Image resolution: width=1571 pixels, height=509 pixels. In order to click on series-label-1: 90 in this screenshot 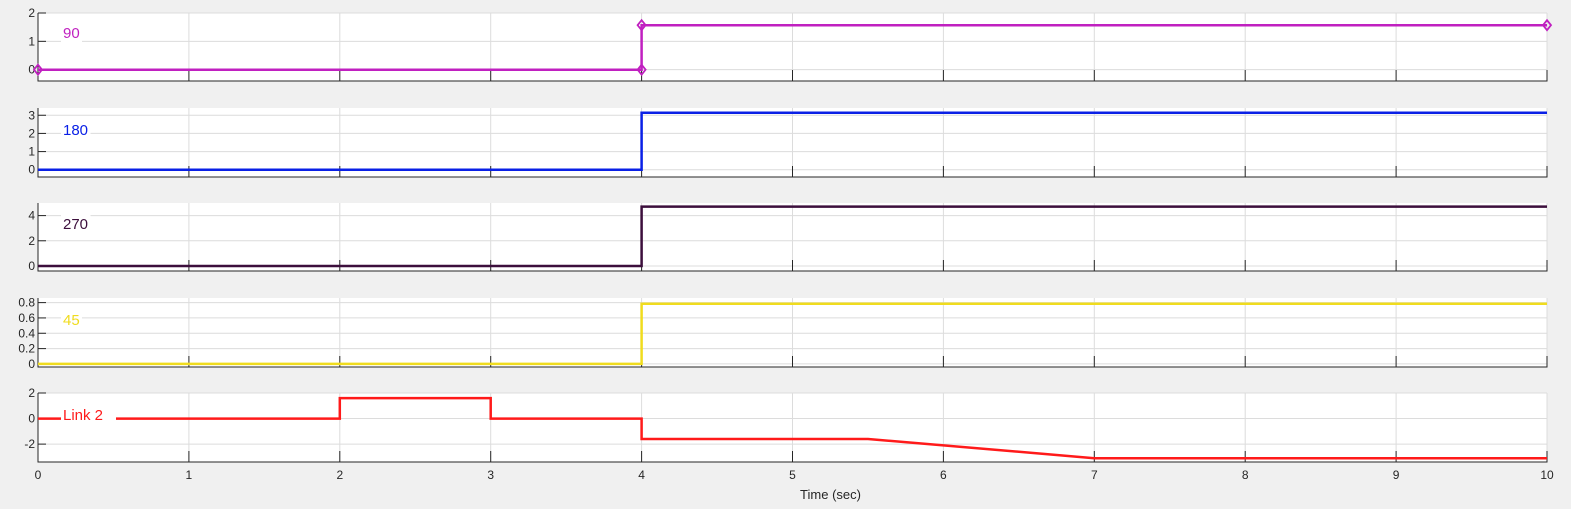, I will do `click(71, 33)`.